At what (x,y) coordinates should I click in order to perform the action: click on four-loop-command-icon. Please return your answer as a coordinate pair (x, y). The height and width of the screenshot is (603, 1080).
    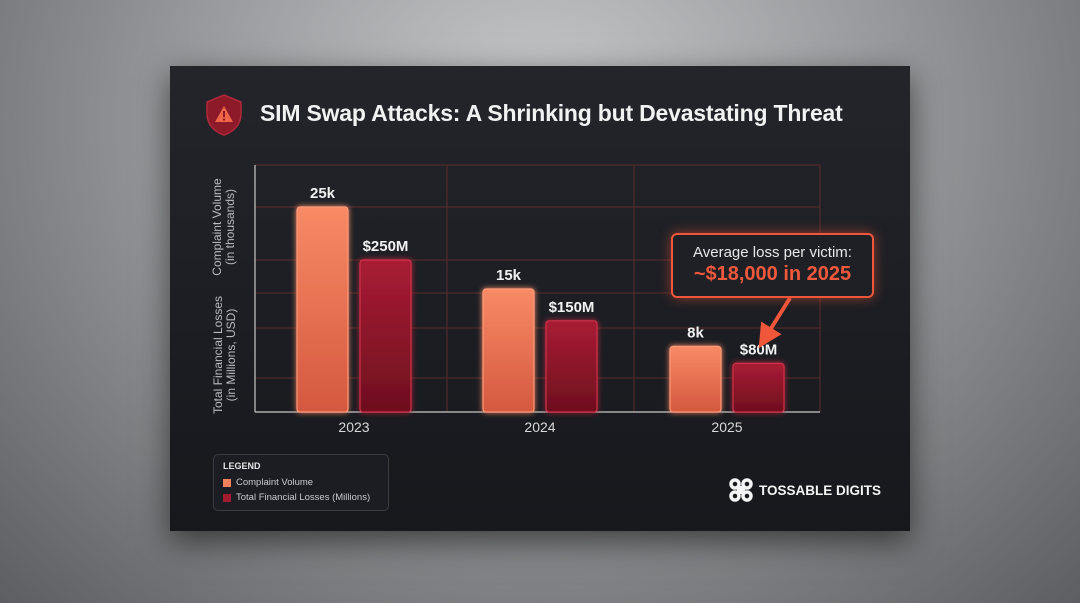
    Looking at the image, I should click on (741, 490).